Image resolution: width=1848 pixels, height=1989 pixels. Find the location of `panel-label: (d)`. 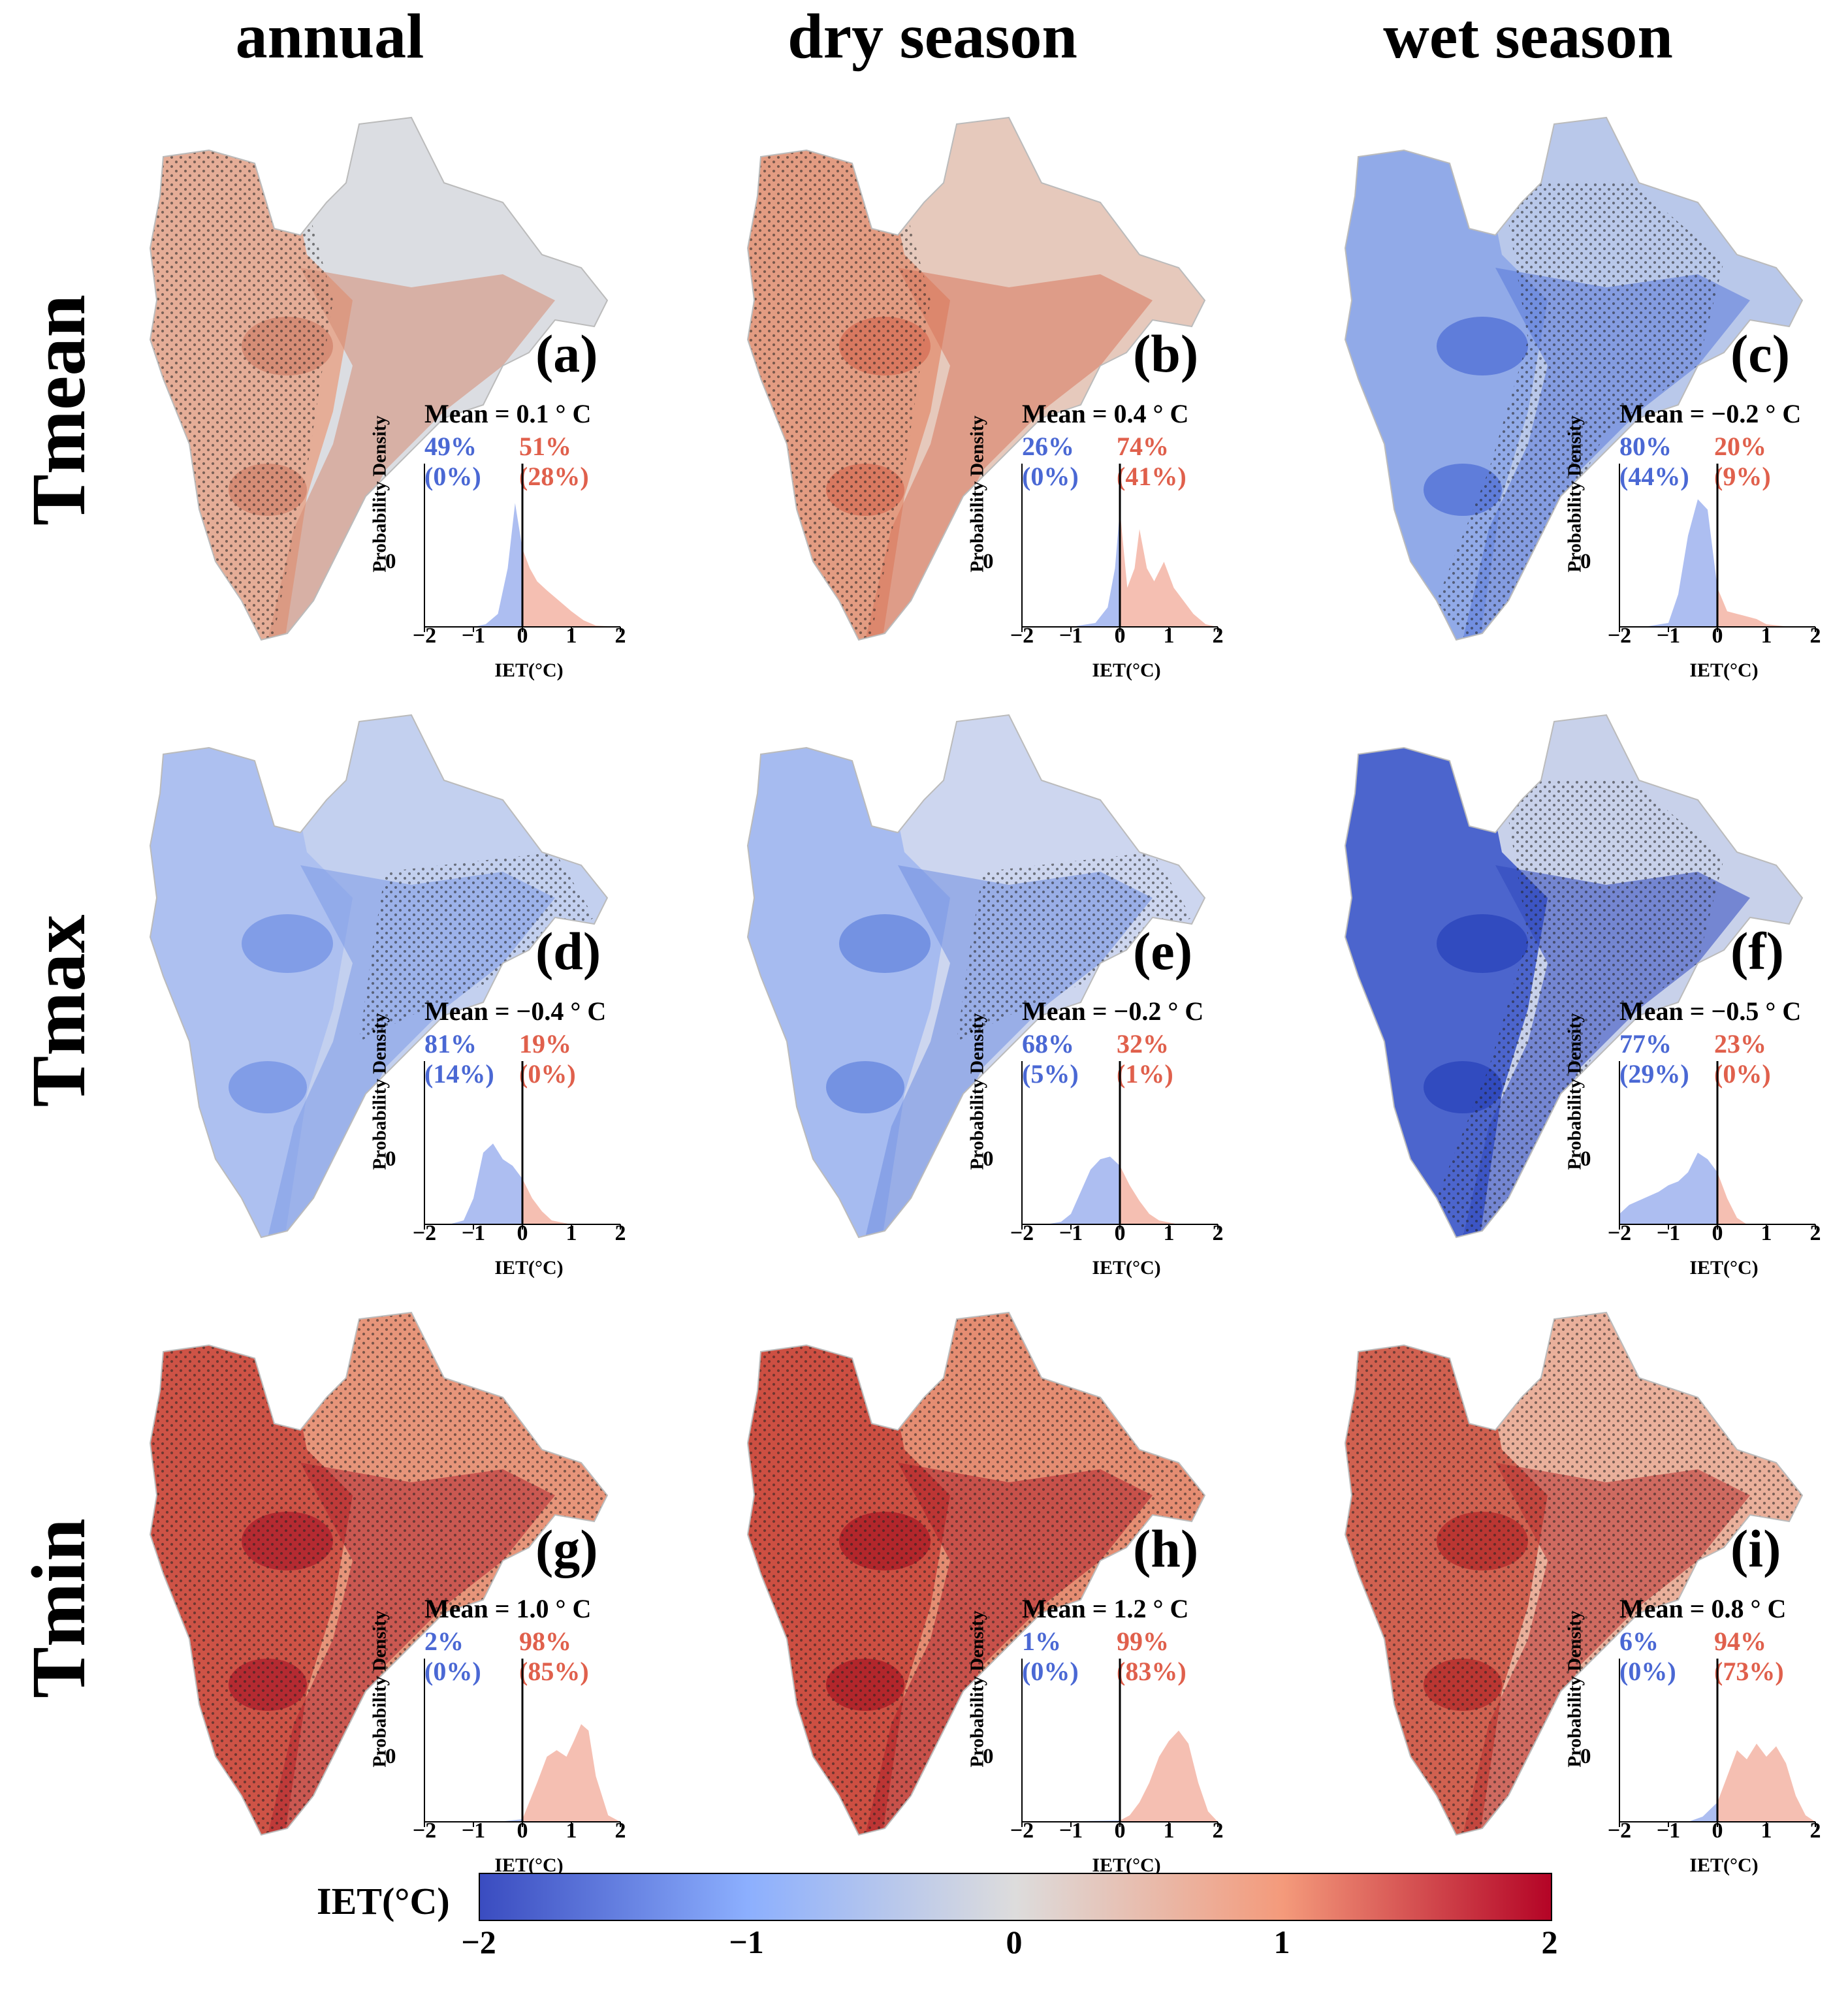

panel-label: (d) is located at coordinates (568, 951).